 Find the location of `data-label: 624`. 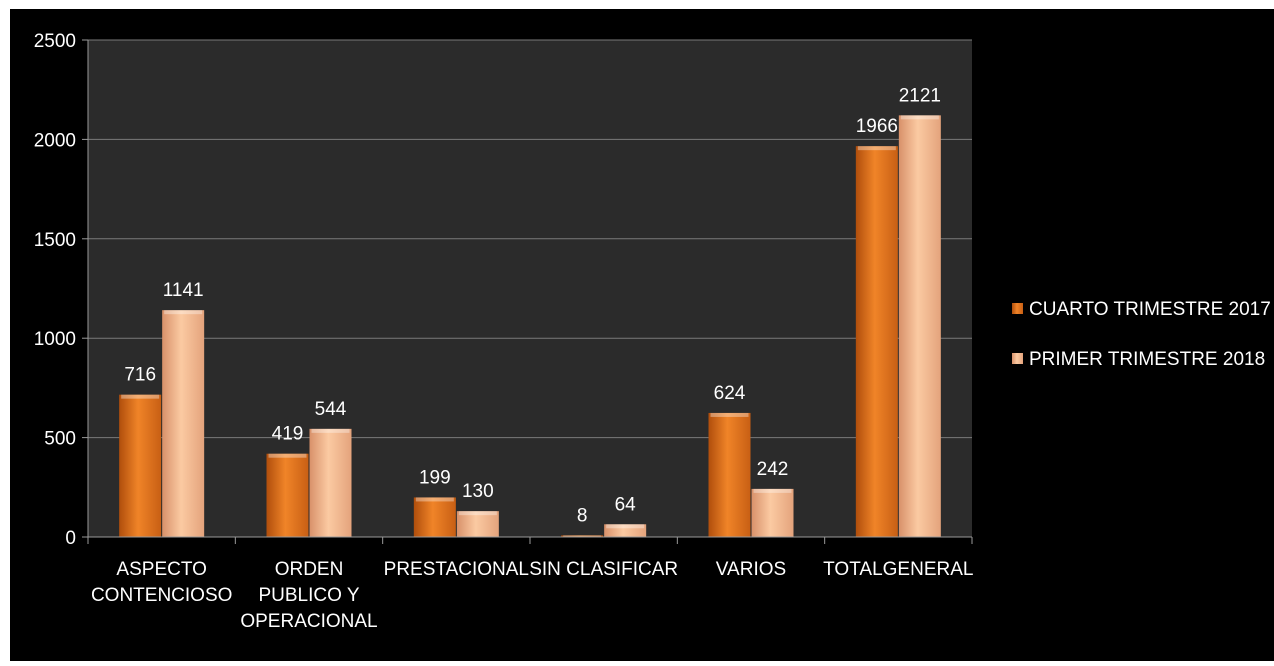

data-label: 624 is located at coordinates (730, 393).